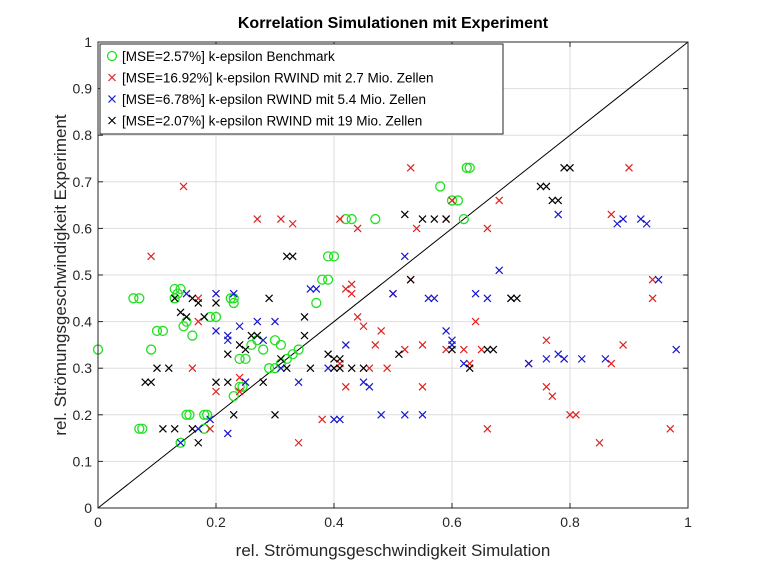  What do you see at coordinates (83, 228) in the screenshot?
I see `y-tick-label: 0.6` at bounding box center [83, 228].